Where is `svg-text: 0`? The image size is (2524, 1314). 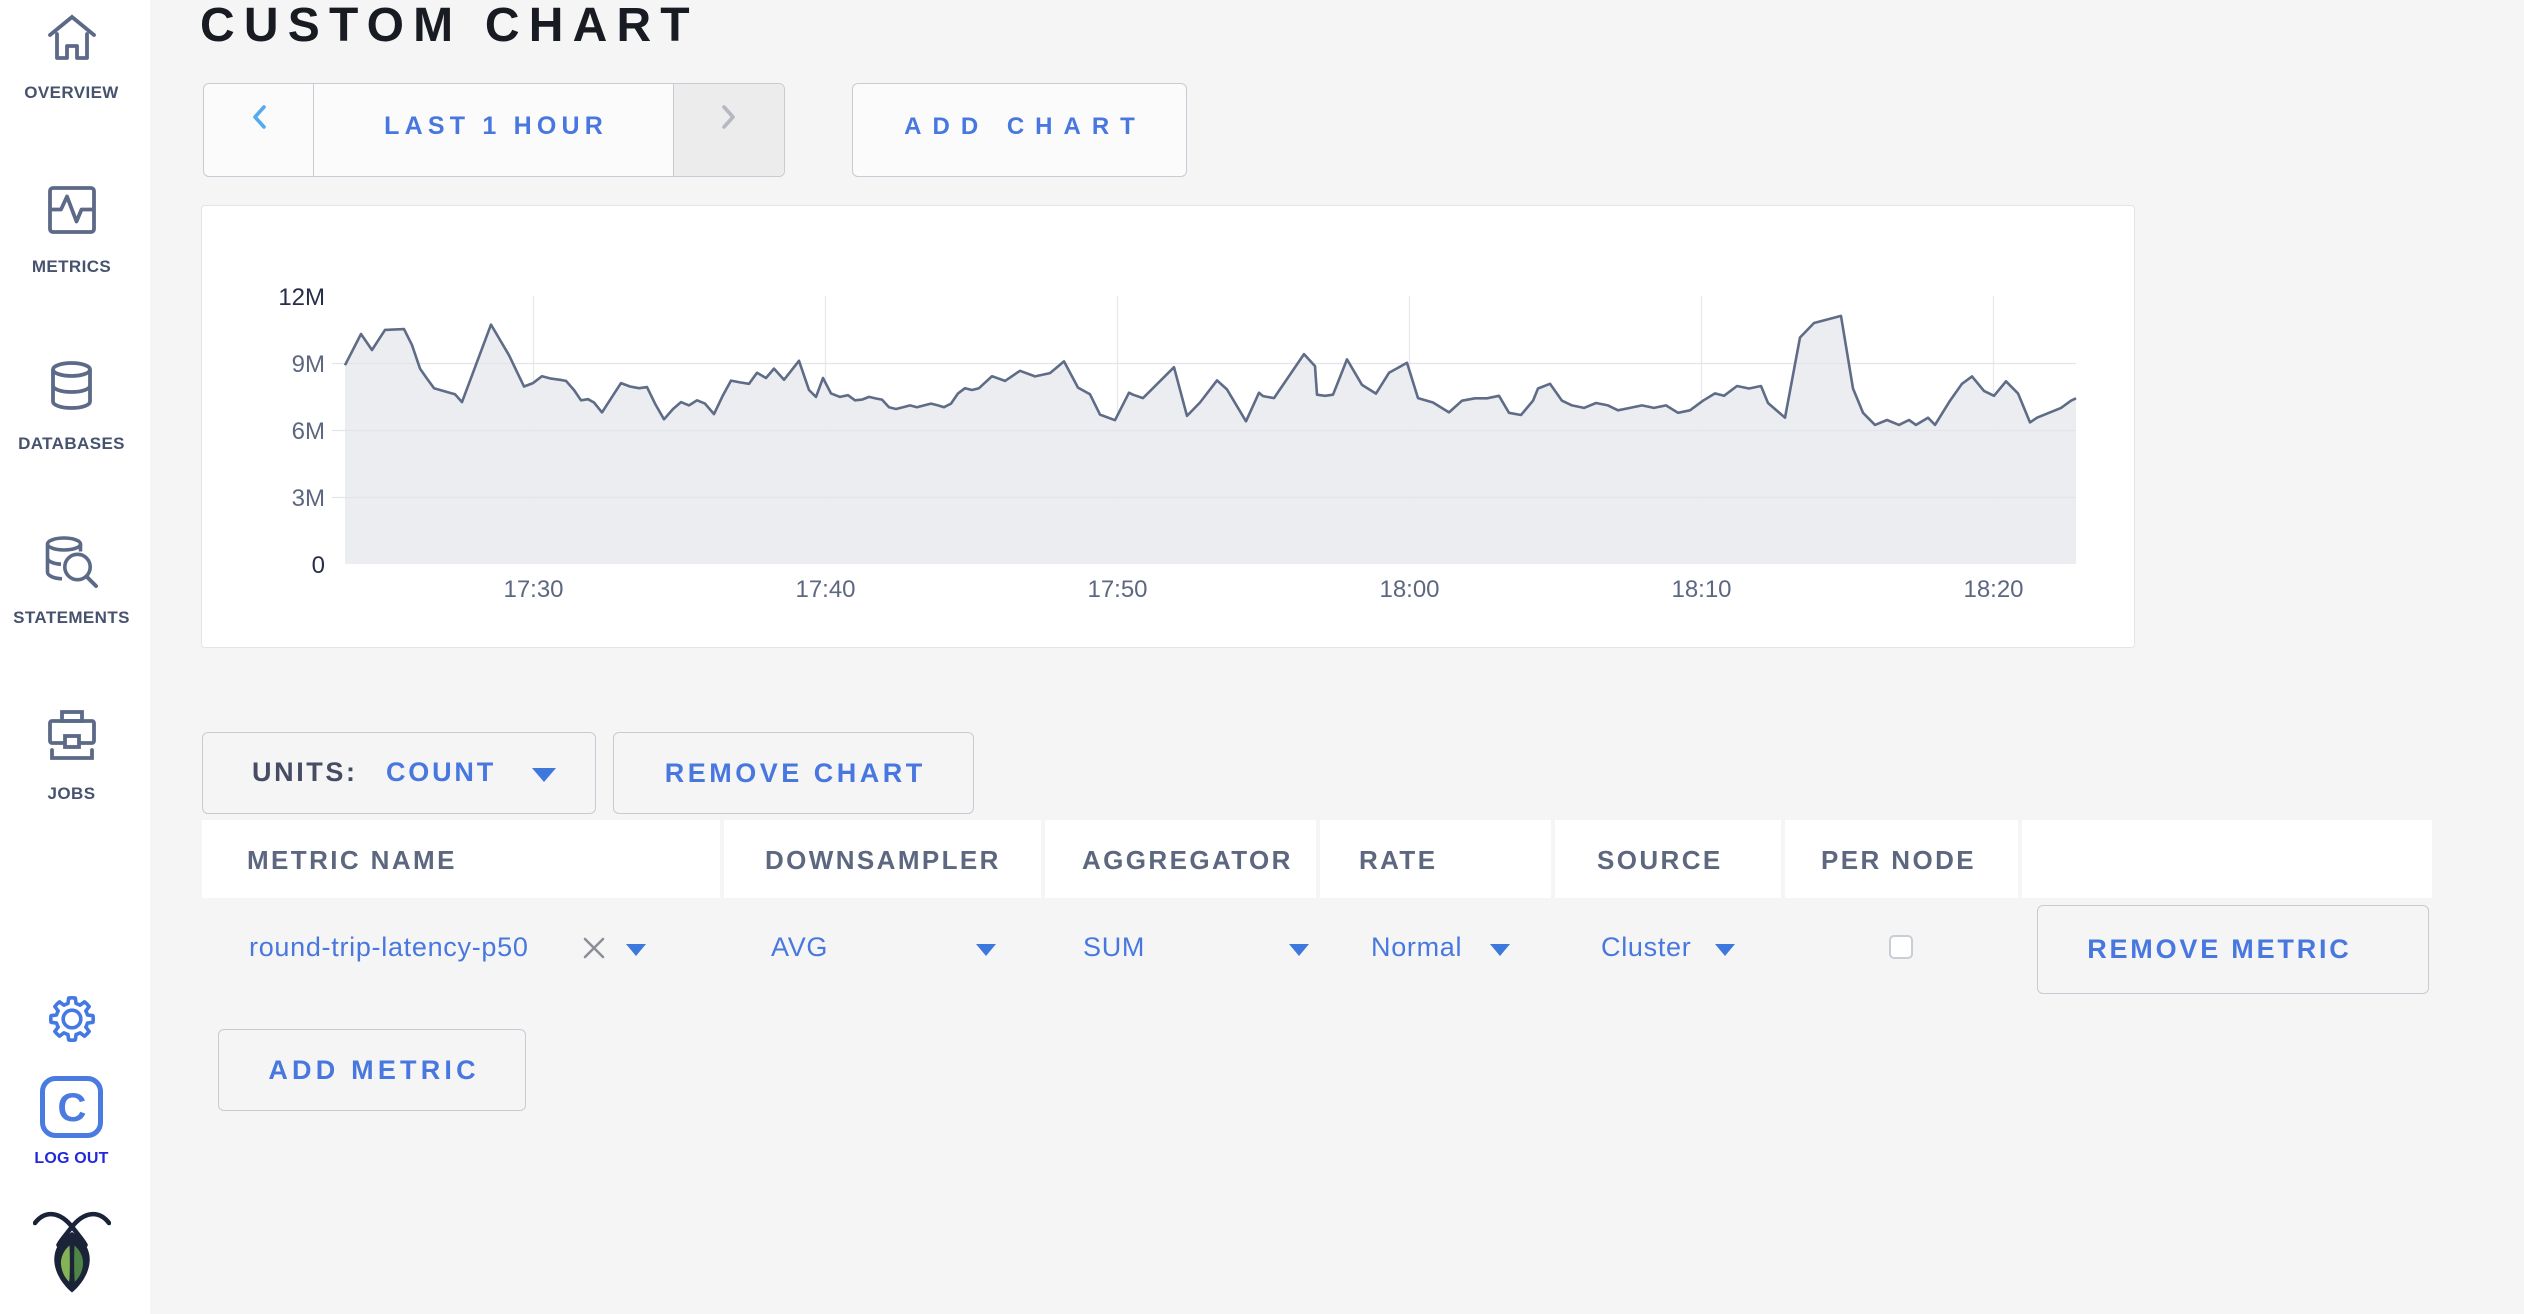
svg-text: 0 is located at coordinates (318, 565).